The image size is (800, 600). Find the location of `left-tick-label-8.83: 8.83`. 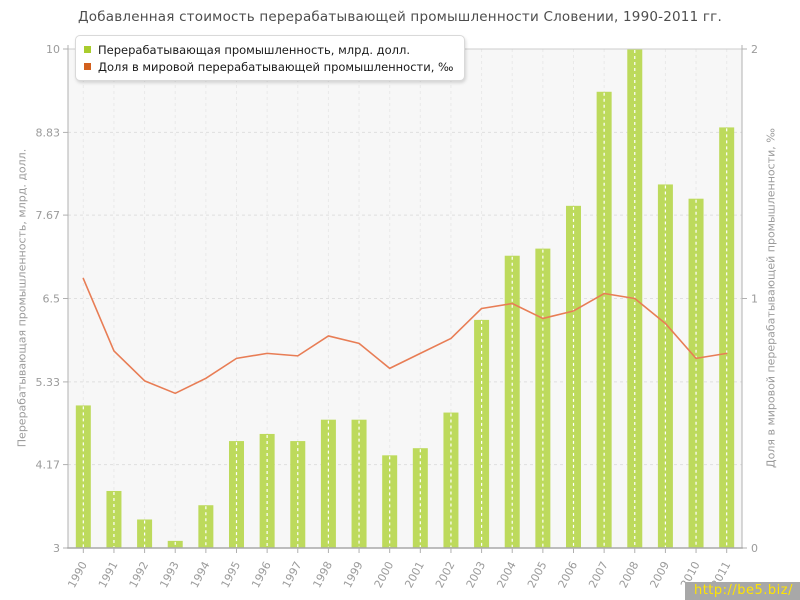

left-tick-label-8.83: 8.83 is located at coordinates (48, 132).